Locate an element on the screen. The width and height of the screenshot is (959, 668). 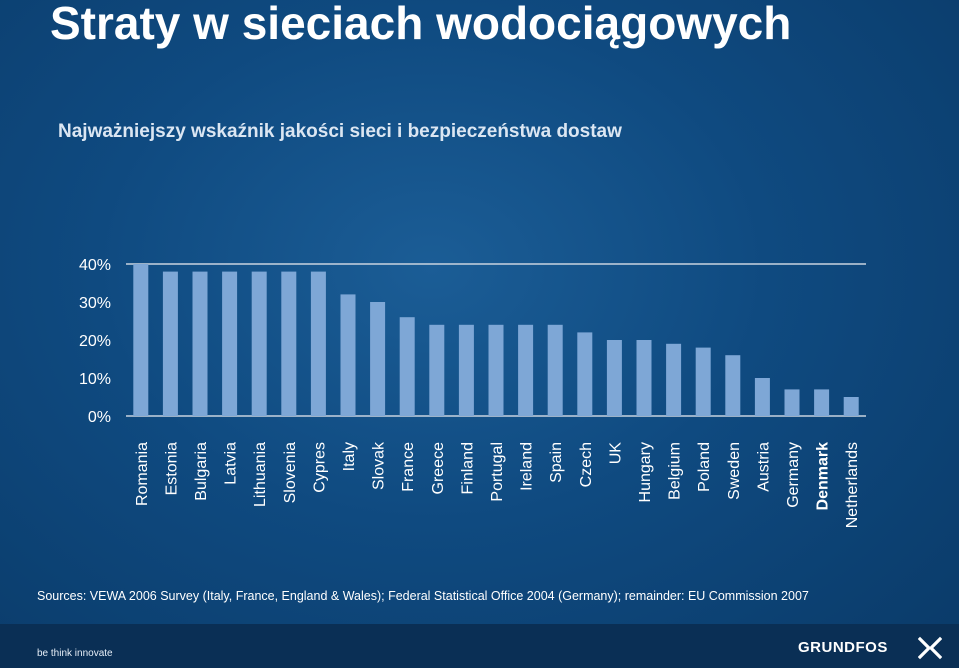
chart-y-ticks: 0% 10% 20% 30% 40% is located at coordinates (95, 341).